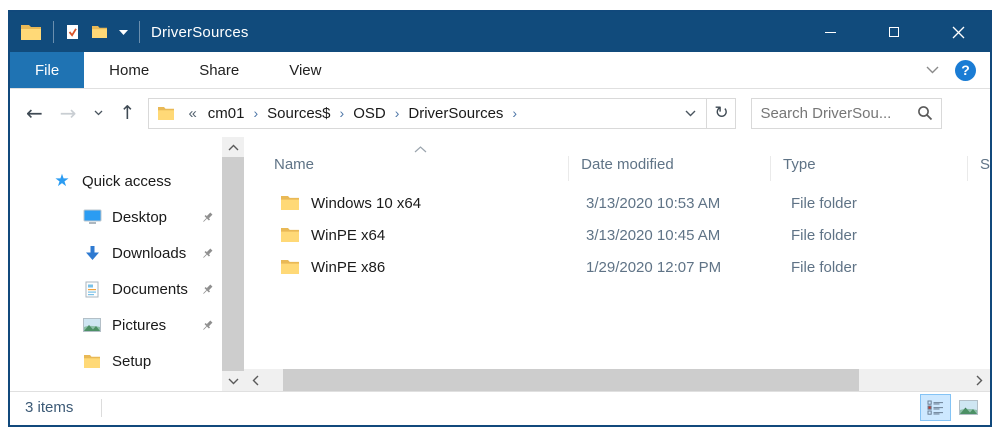  I want to click on window-controls, so click(894, 32).